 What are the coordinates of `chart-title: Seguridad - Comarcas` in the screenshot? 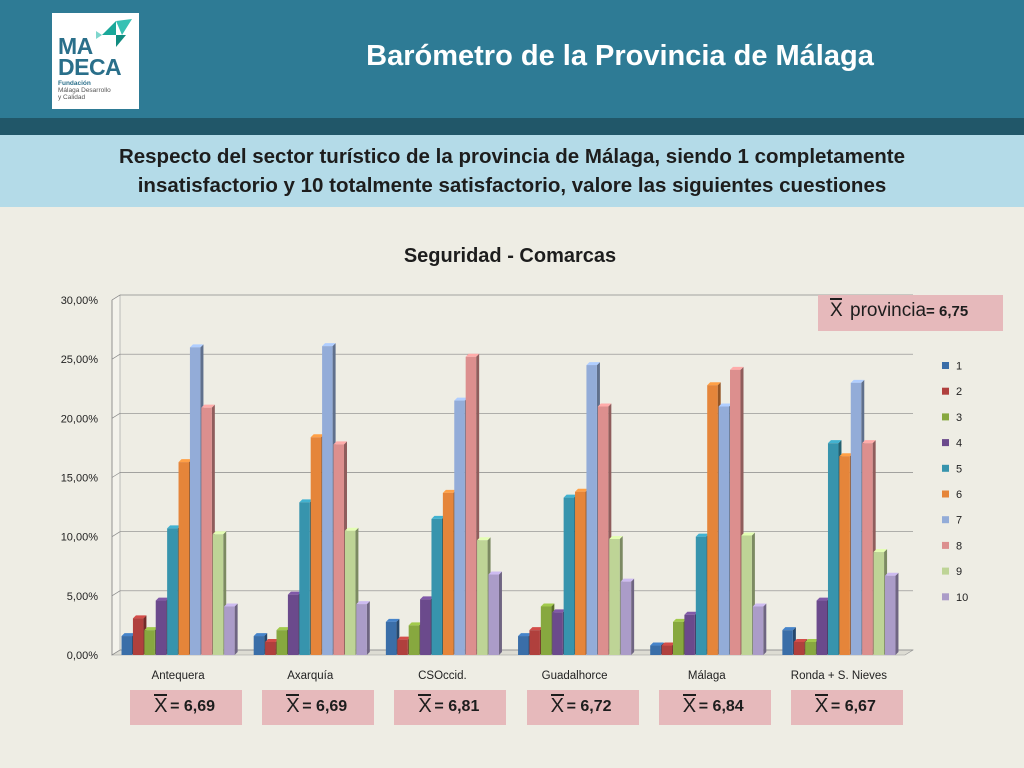 It's located at (510, 256).